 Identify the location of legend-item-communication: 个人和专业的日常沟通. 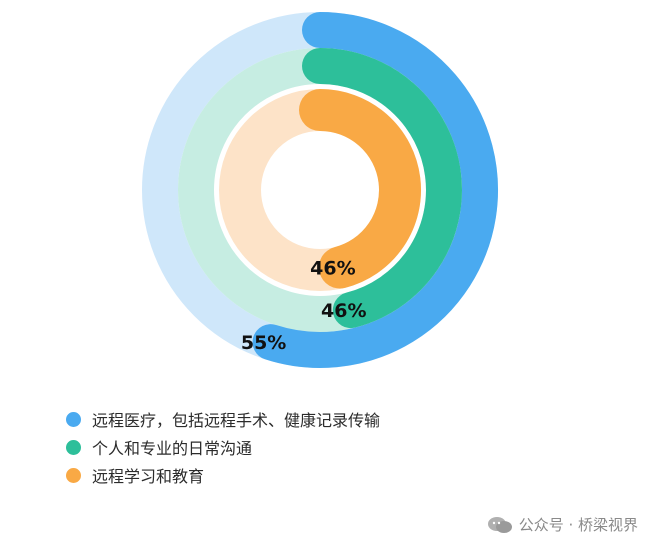
(223, 447).